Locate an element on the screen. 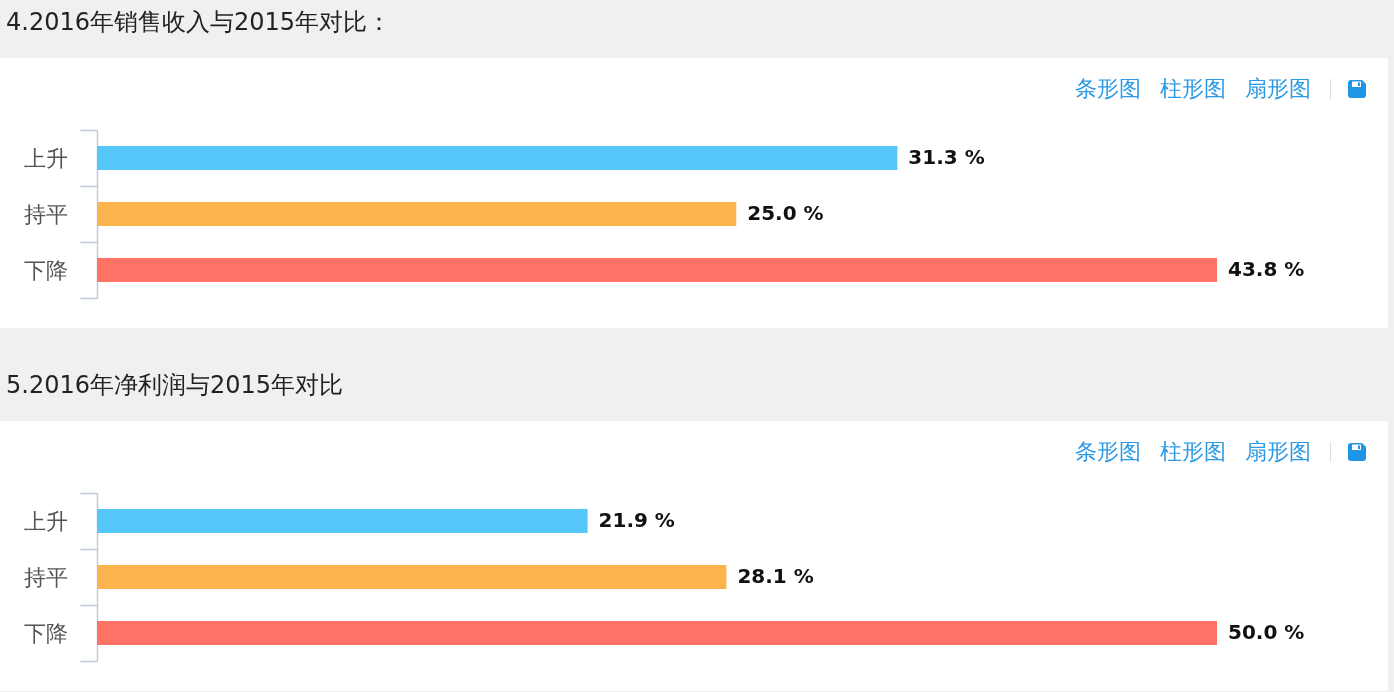  data-label: 21.9 % is located at coordinates (636, 520).